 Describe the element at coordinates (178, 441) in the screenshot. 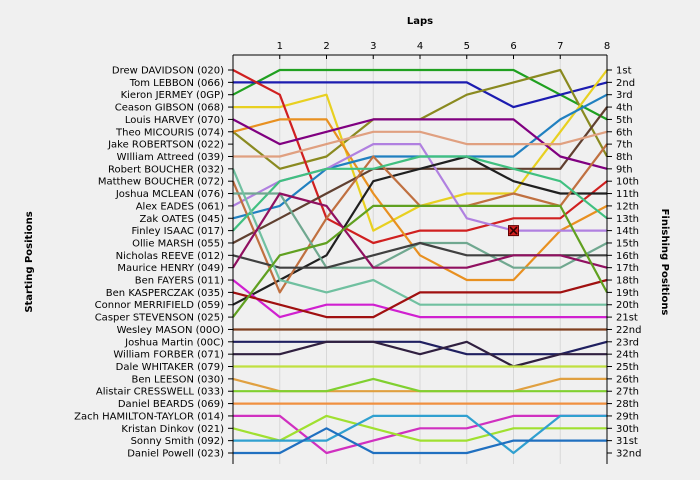

I see `start-label-31: Sonny Smith (092)` at that location.